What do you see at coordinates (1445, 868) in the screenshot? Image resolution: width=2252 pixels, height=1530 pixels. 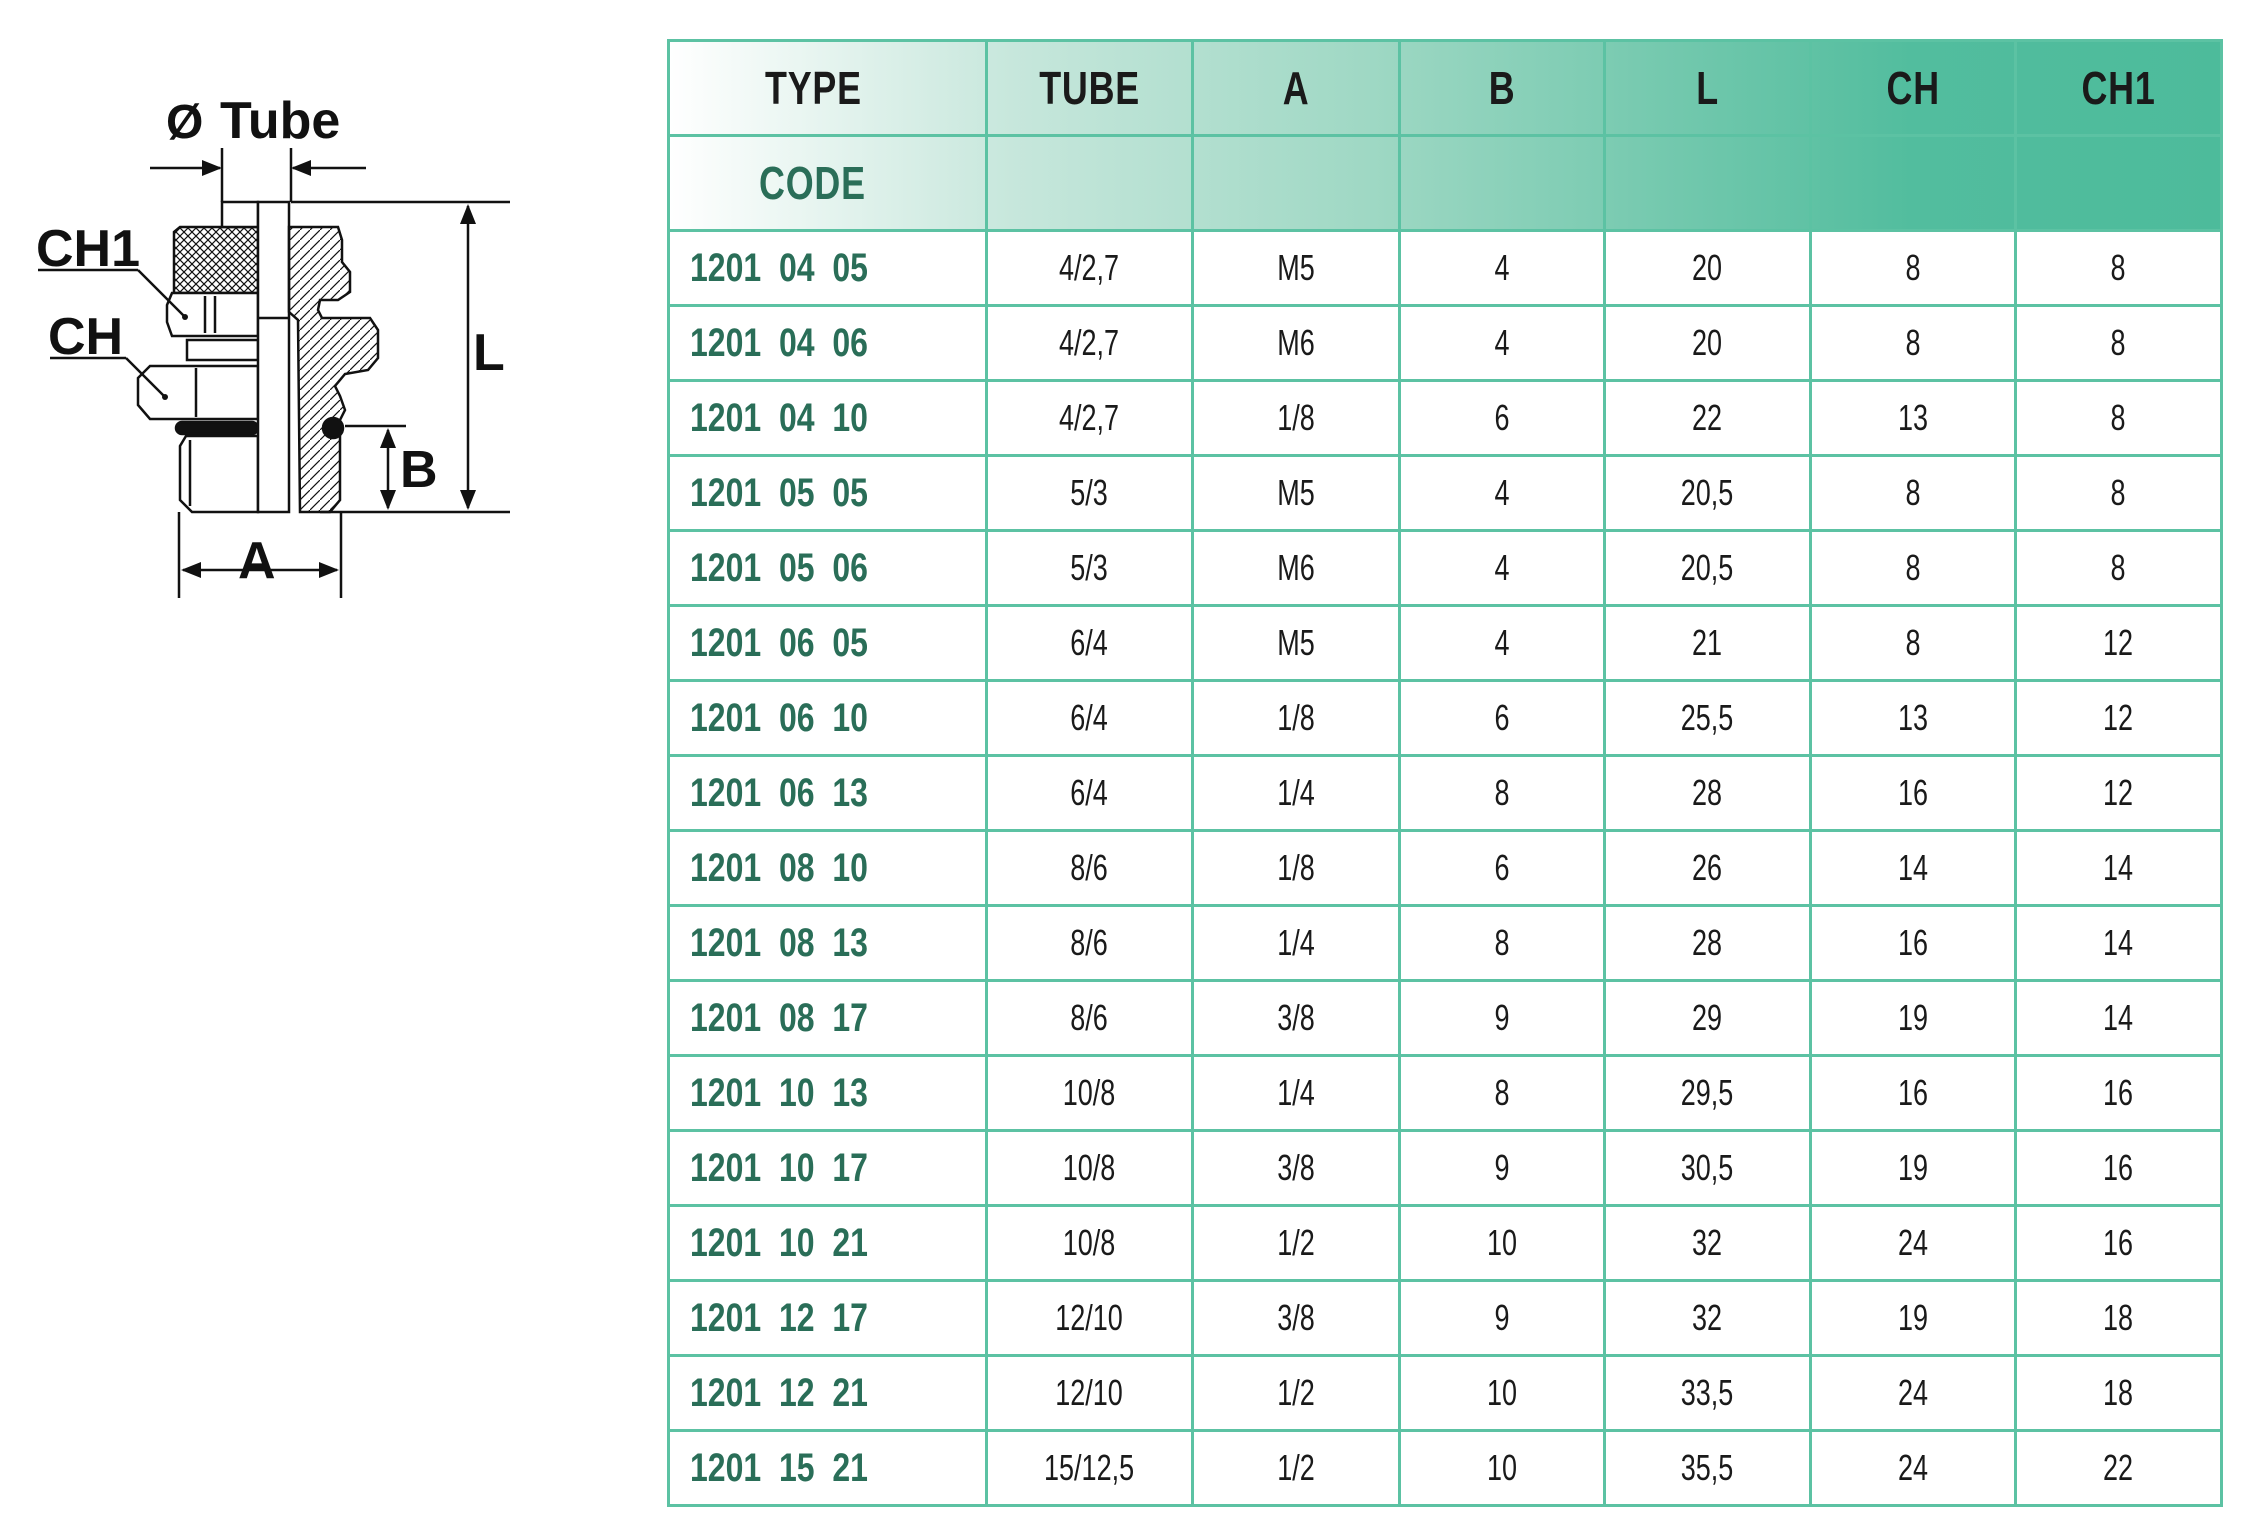 I see `table-row: 1201 08 10 8/6 1/8 6 26 14 14` at bounding box center [1445, 868].